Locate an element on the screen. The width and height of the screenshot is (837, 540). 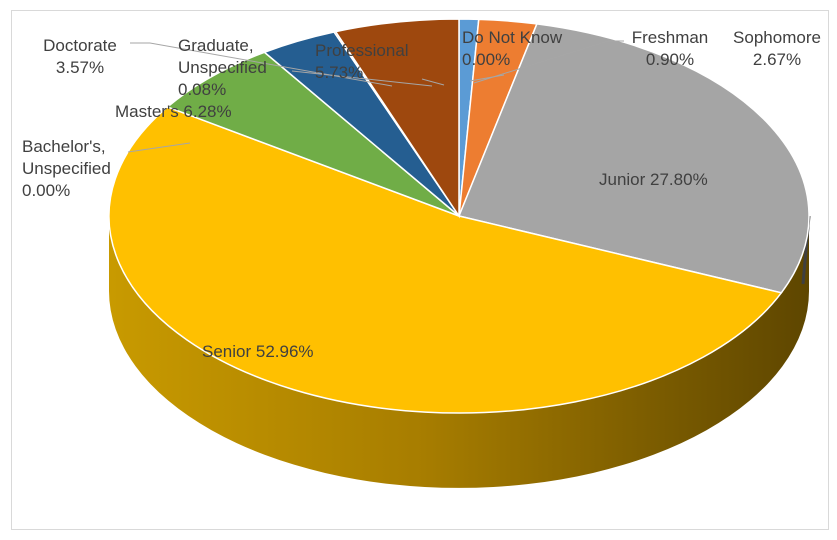
leader-line-freshman is located at coordinates (548, 62).